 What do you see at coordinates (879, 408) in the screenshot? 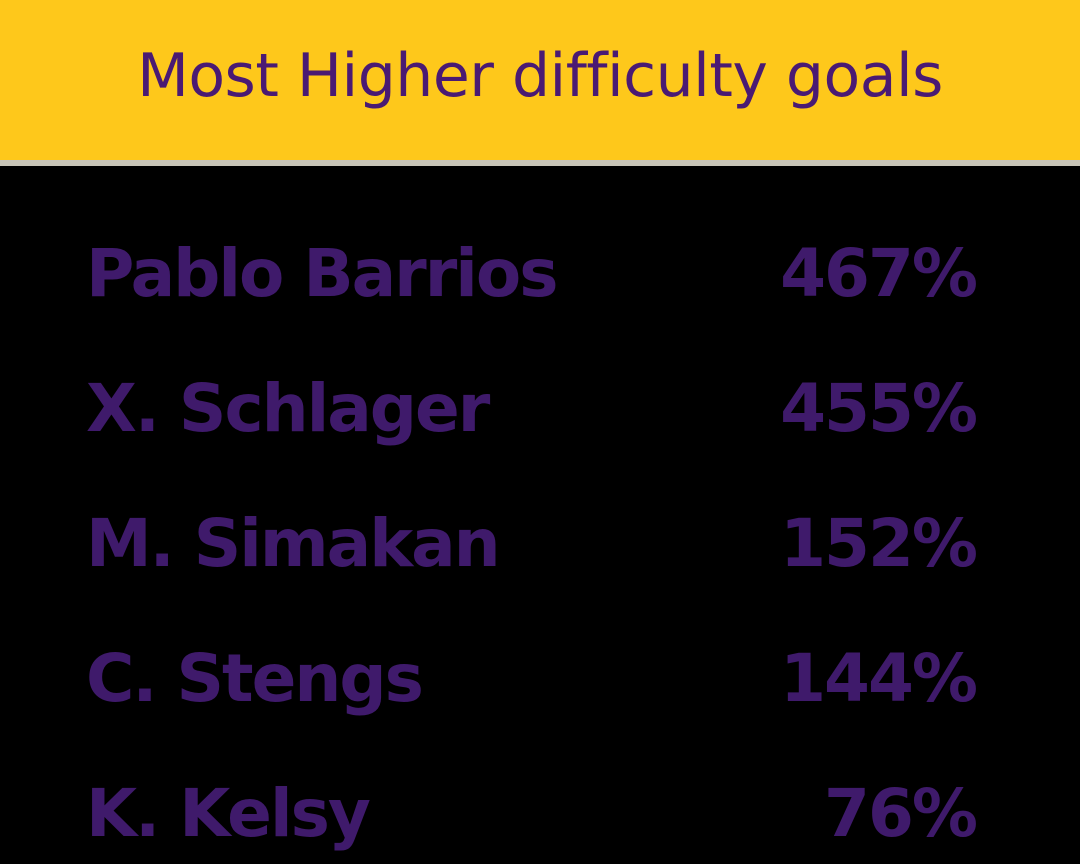
I see `player-value: 455%` at bounding box center [879, 408].